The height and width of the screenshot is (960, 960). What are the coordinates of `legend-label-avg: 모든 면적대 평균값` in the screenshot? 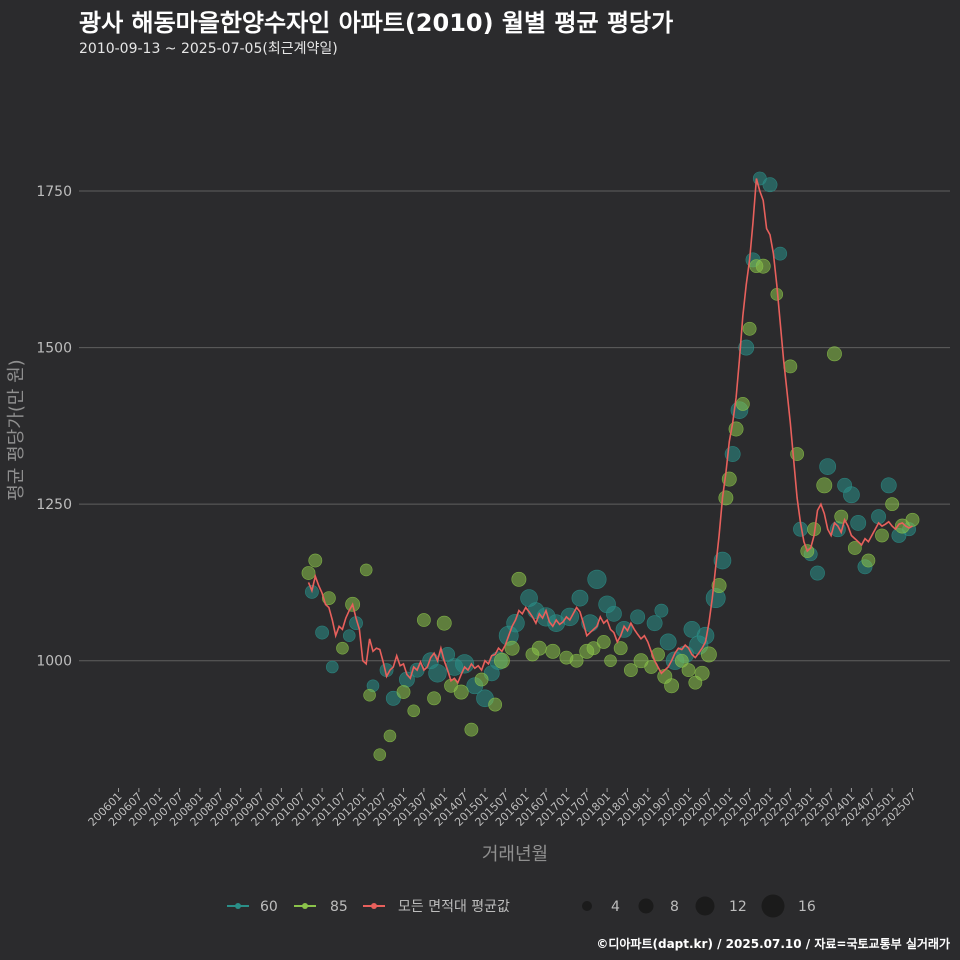 It's located at (454, 907).